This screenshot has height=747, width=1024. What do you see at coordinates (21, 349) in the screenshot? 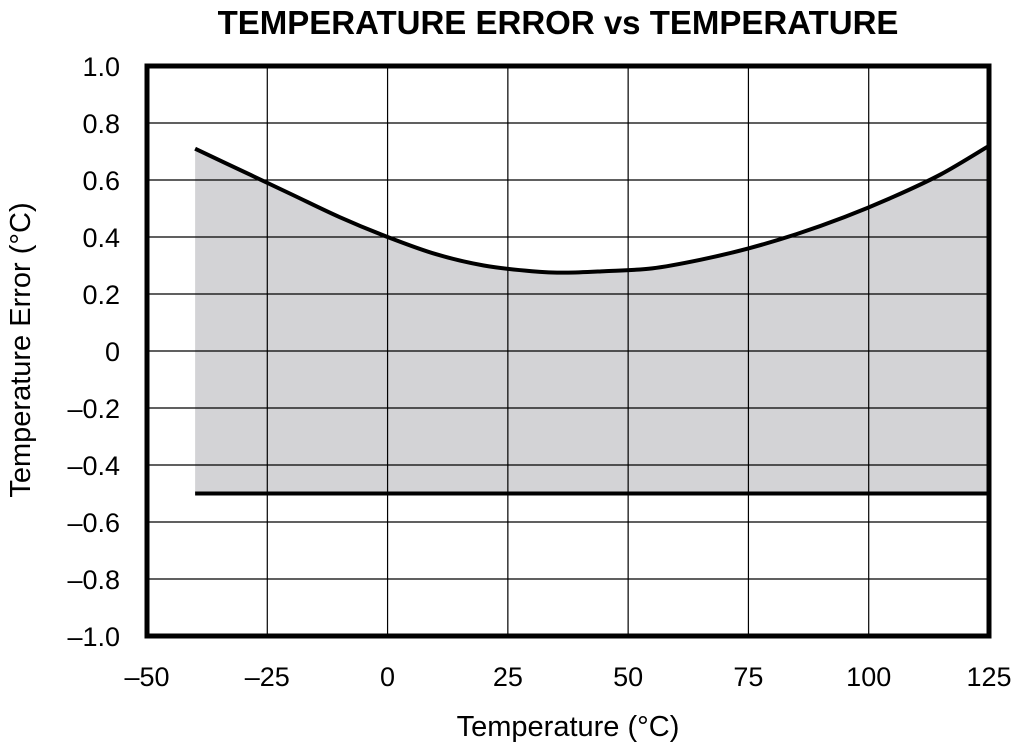
I see `y-axis-label: Temperature Error (°C)` at bounding box center [21, 349].